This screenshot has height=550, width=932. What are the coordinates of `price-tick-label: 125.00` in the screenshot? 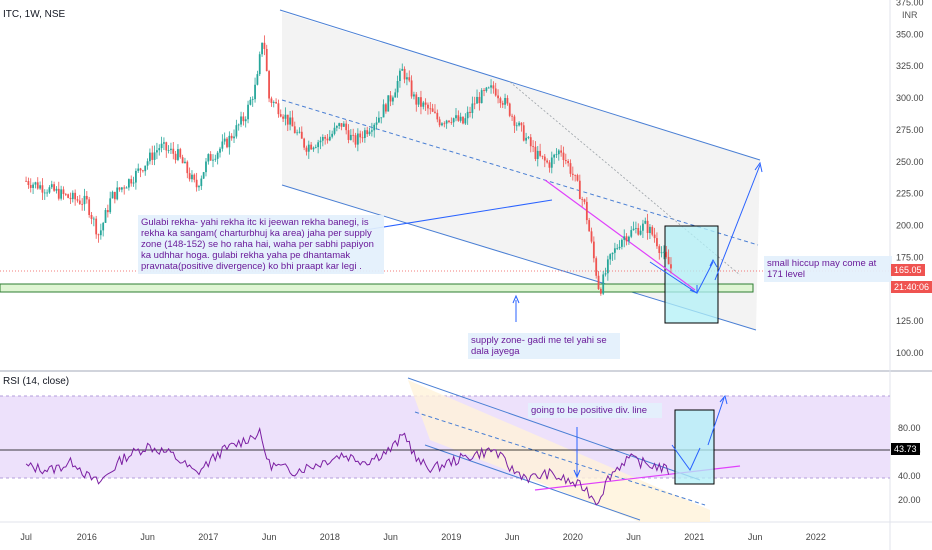 It's located at (910, 321).